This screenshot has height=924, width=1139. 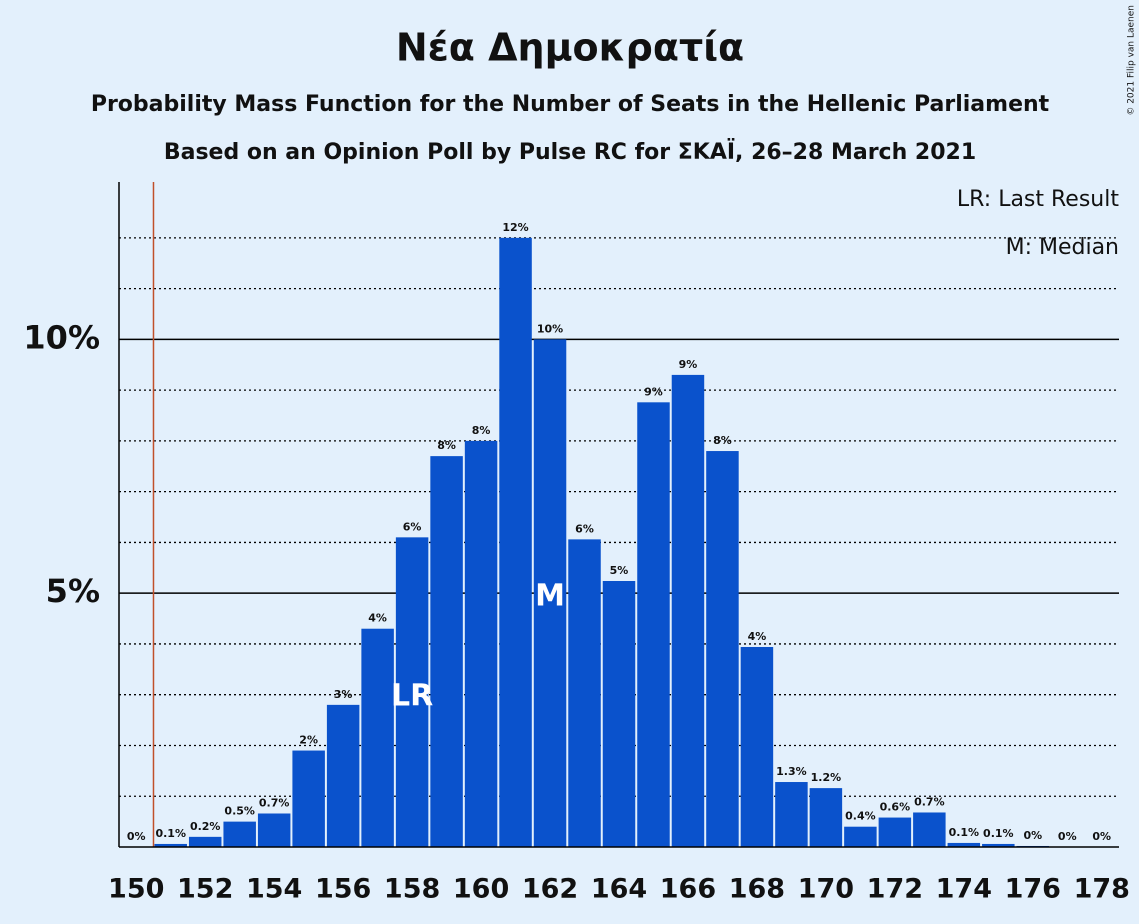 I want to click on x-tick-label: 178, so click(x=1102, y=889).